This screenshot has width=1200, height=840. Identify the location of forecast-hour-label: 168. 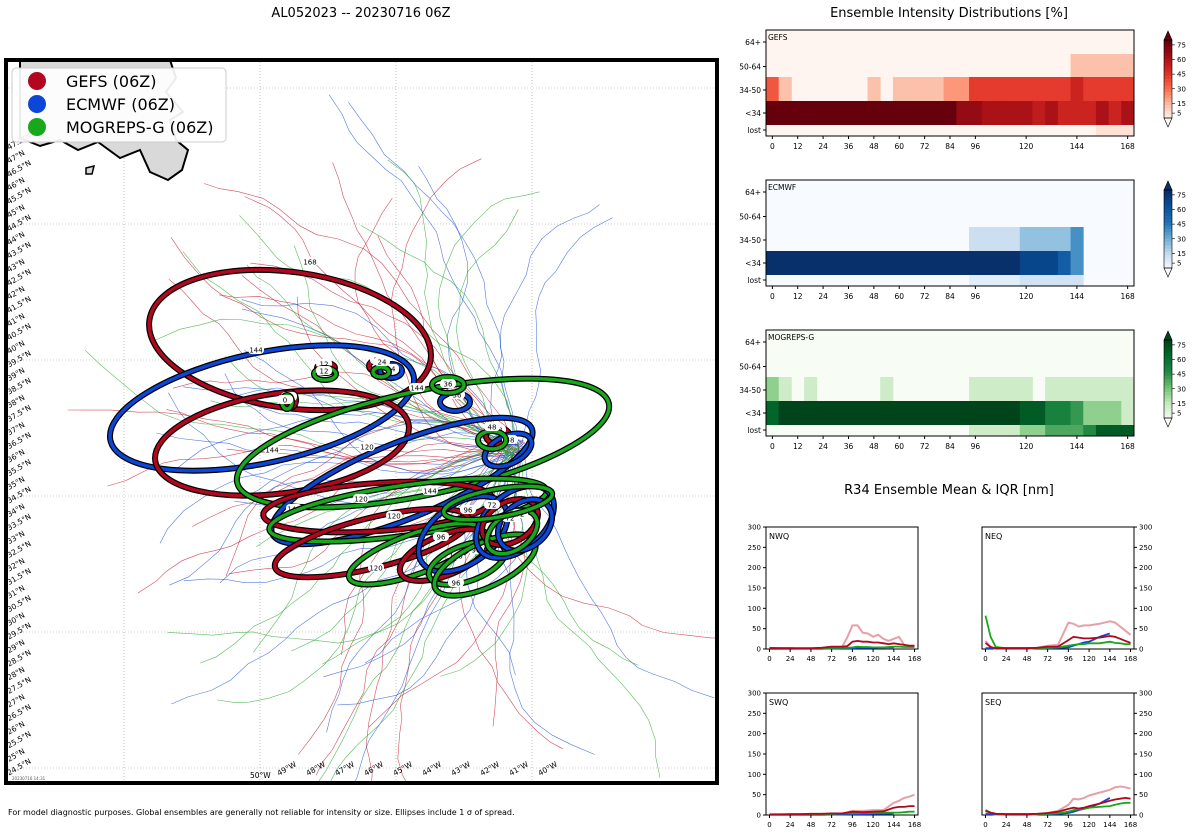
(309, 263).